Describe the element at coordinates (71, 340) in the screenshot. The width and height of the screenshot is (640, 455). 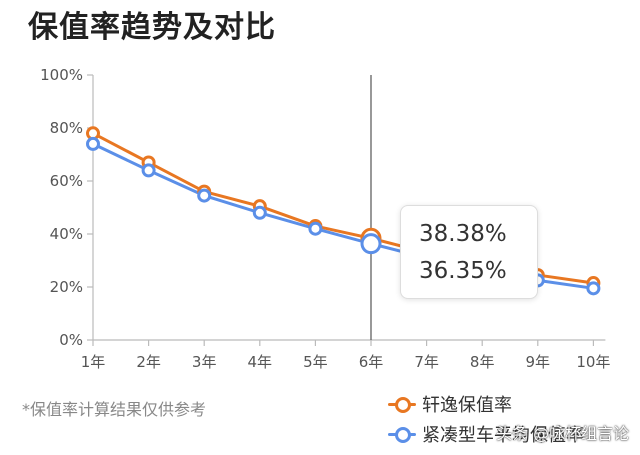
I see `y-tick-label: 0%` at that location.